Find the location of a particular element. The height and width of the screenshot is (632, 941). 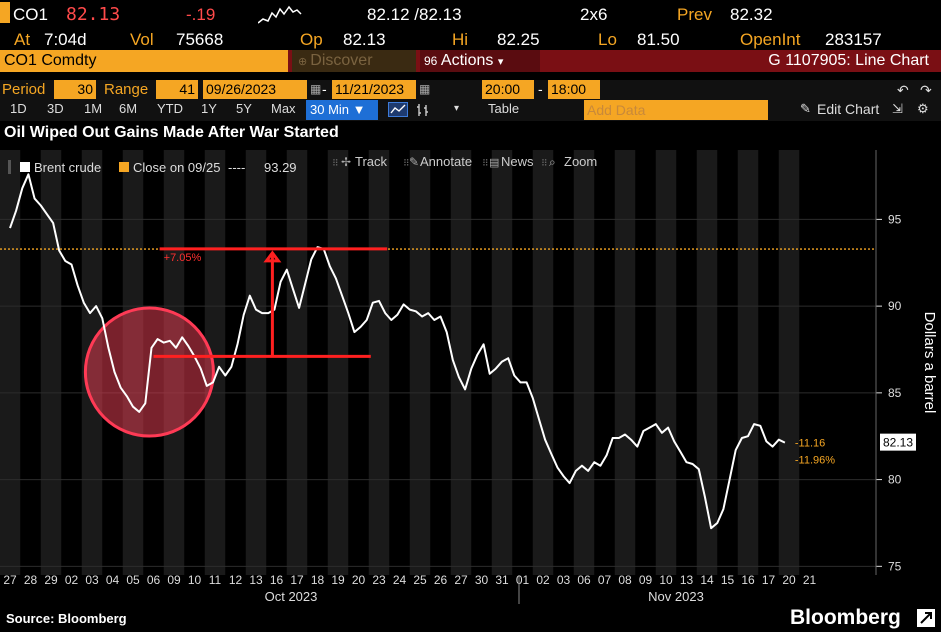

end-time-input: 18:00 is located at coordinates (574, 89).